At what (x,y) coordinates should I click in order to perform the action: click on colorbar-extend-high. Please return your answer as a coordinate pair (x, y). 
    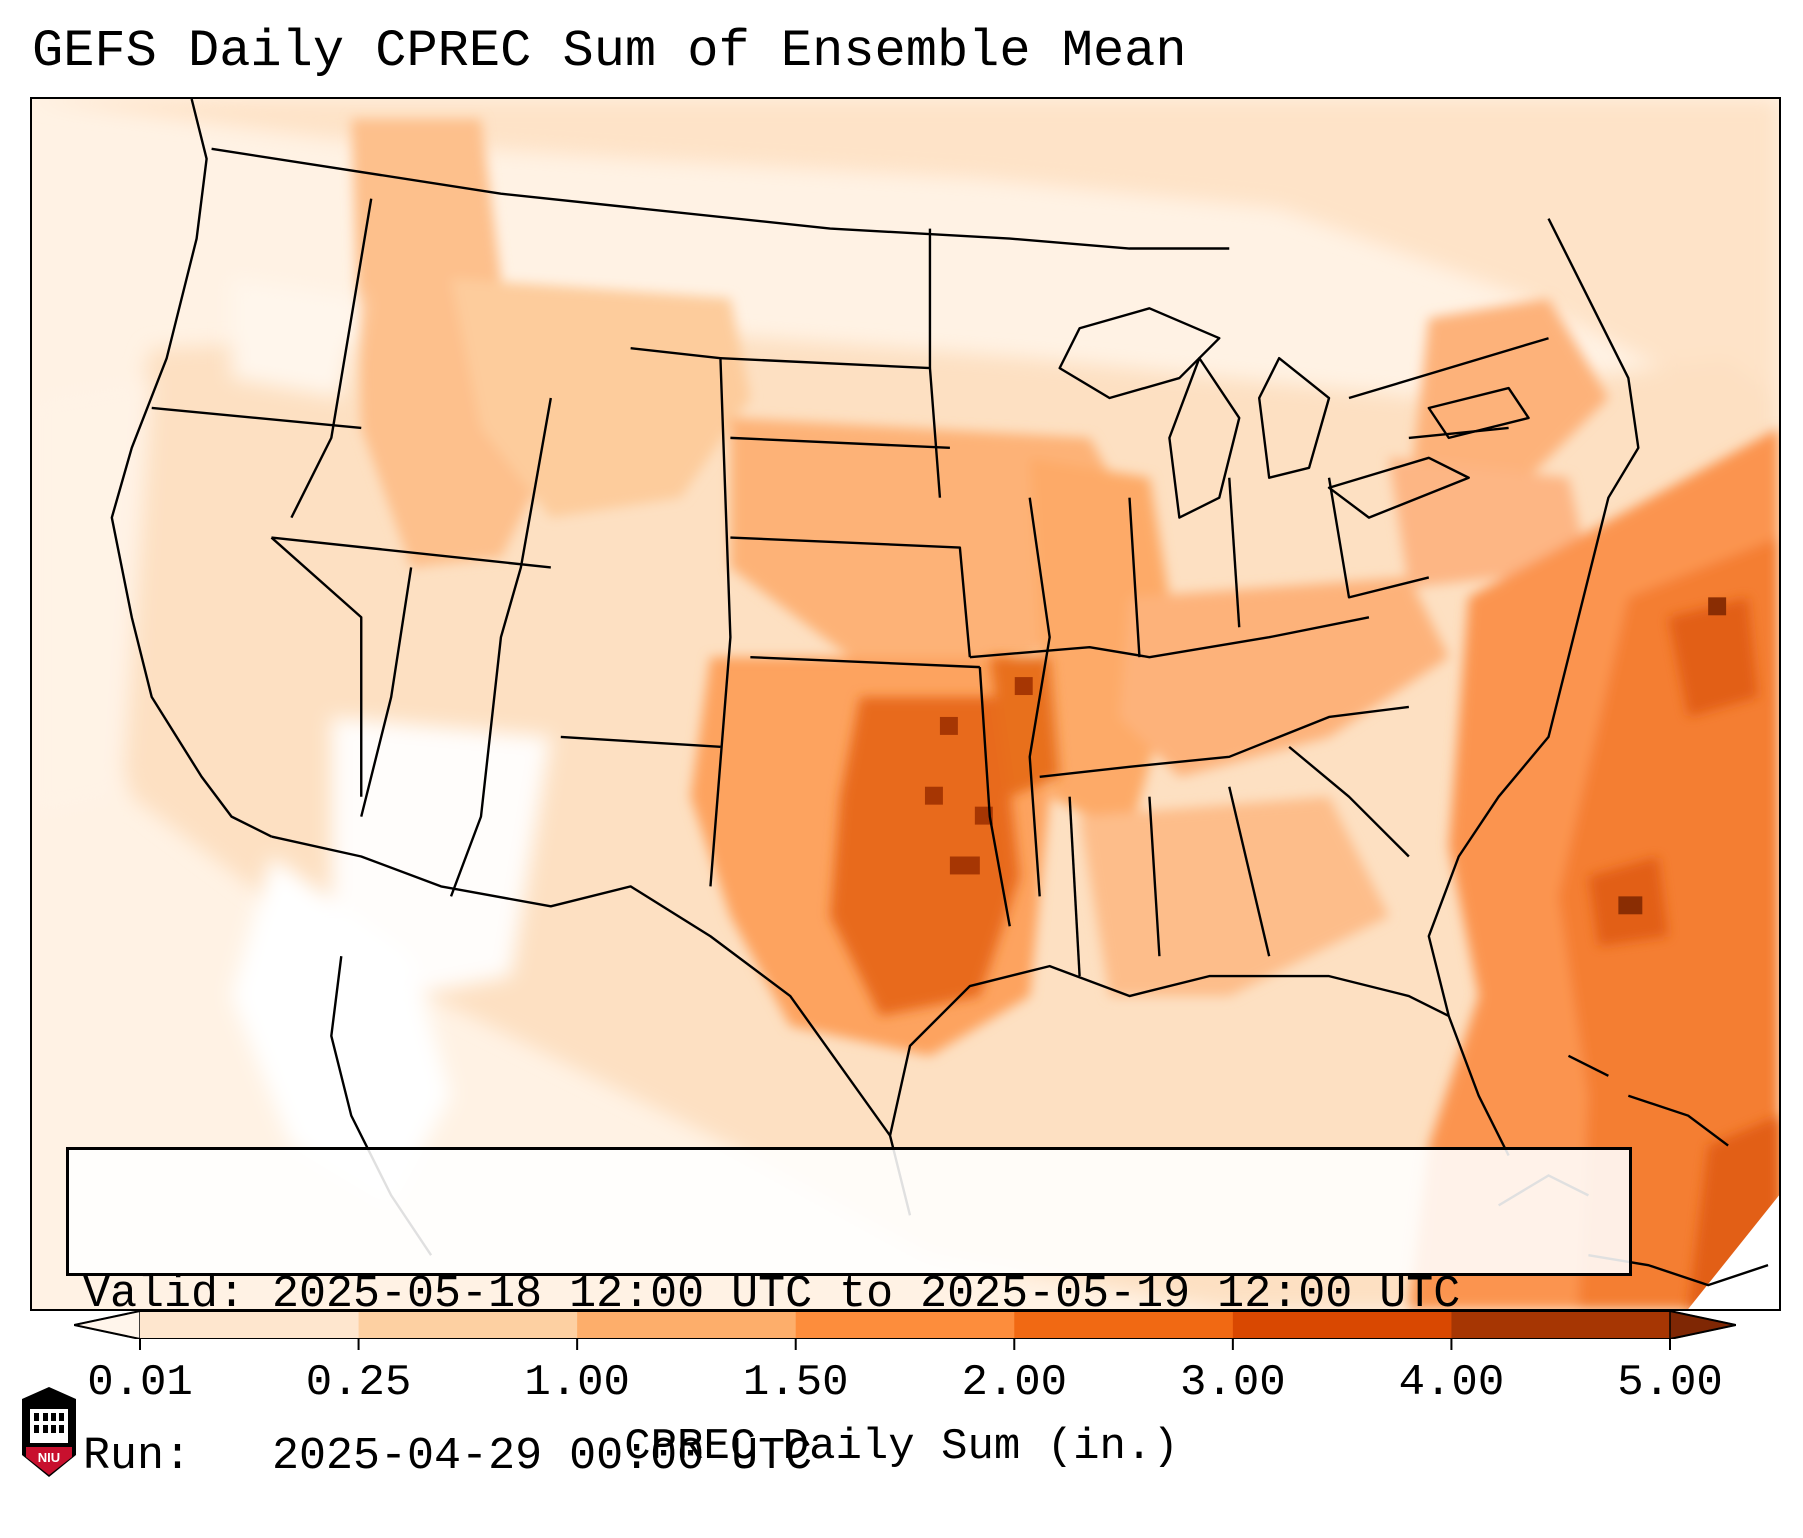
    Looking at the image, I should click on (1702, 1325).